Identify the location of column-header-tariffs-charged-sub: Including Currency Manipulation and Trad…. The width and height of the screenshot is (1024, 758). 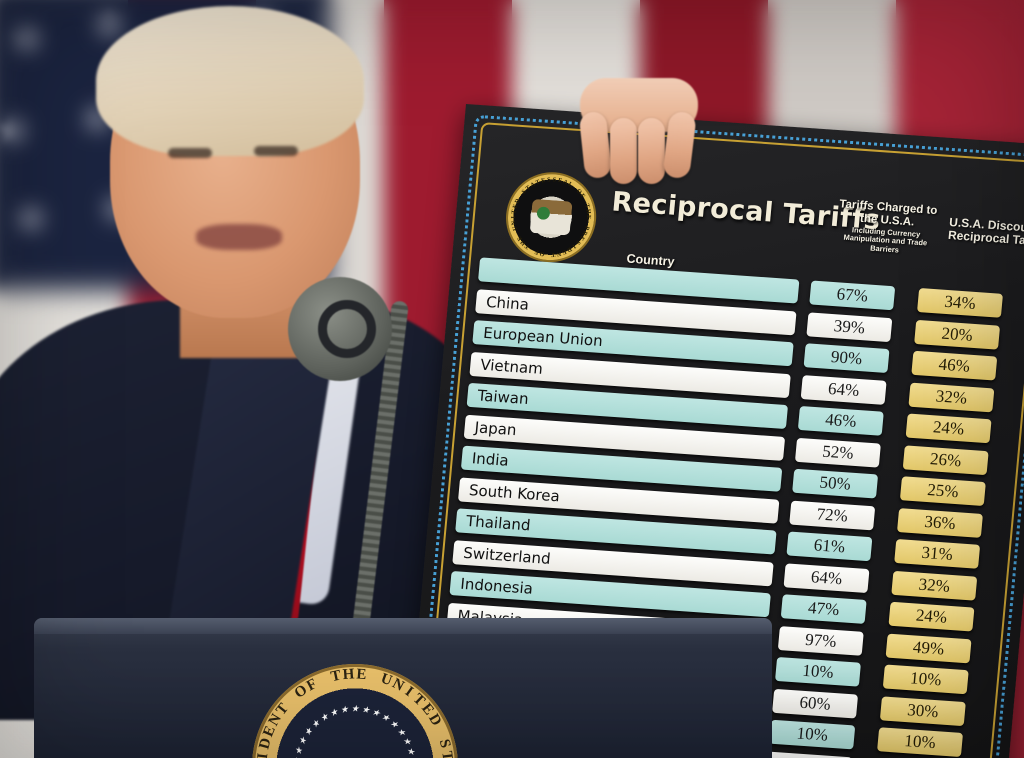
(885, 239).